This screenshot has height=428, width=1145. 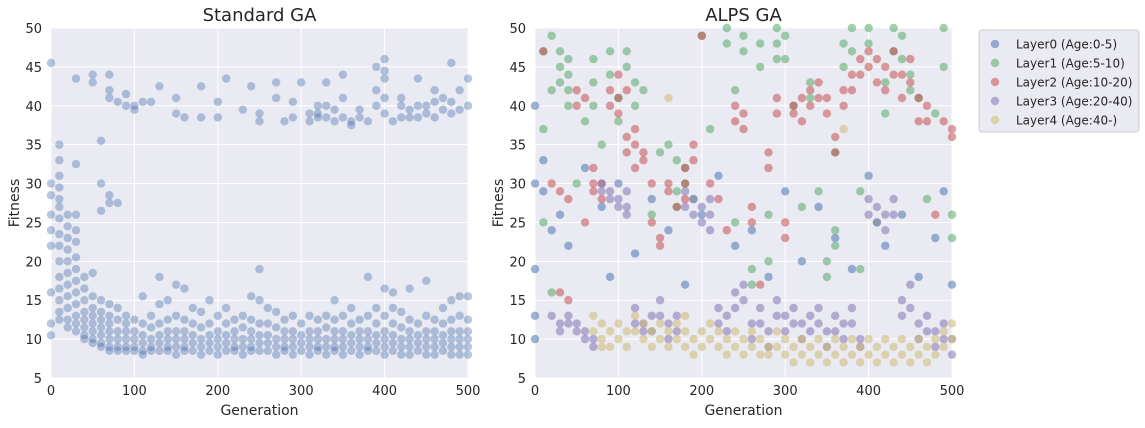 What do you see at coordinates (33, 146) in the screenshot?
I see `y-tick-label: 35` at bounding box center [33, 146].